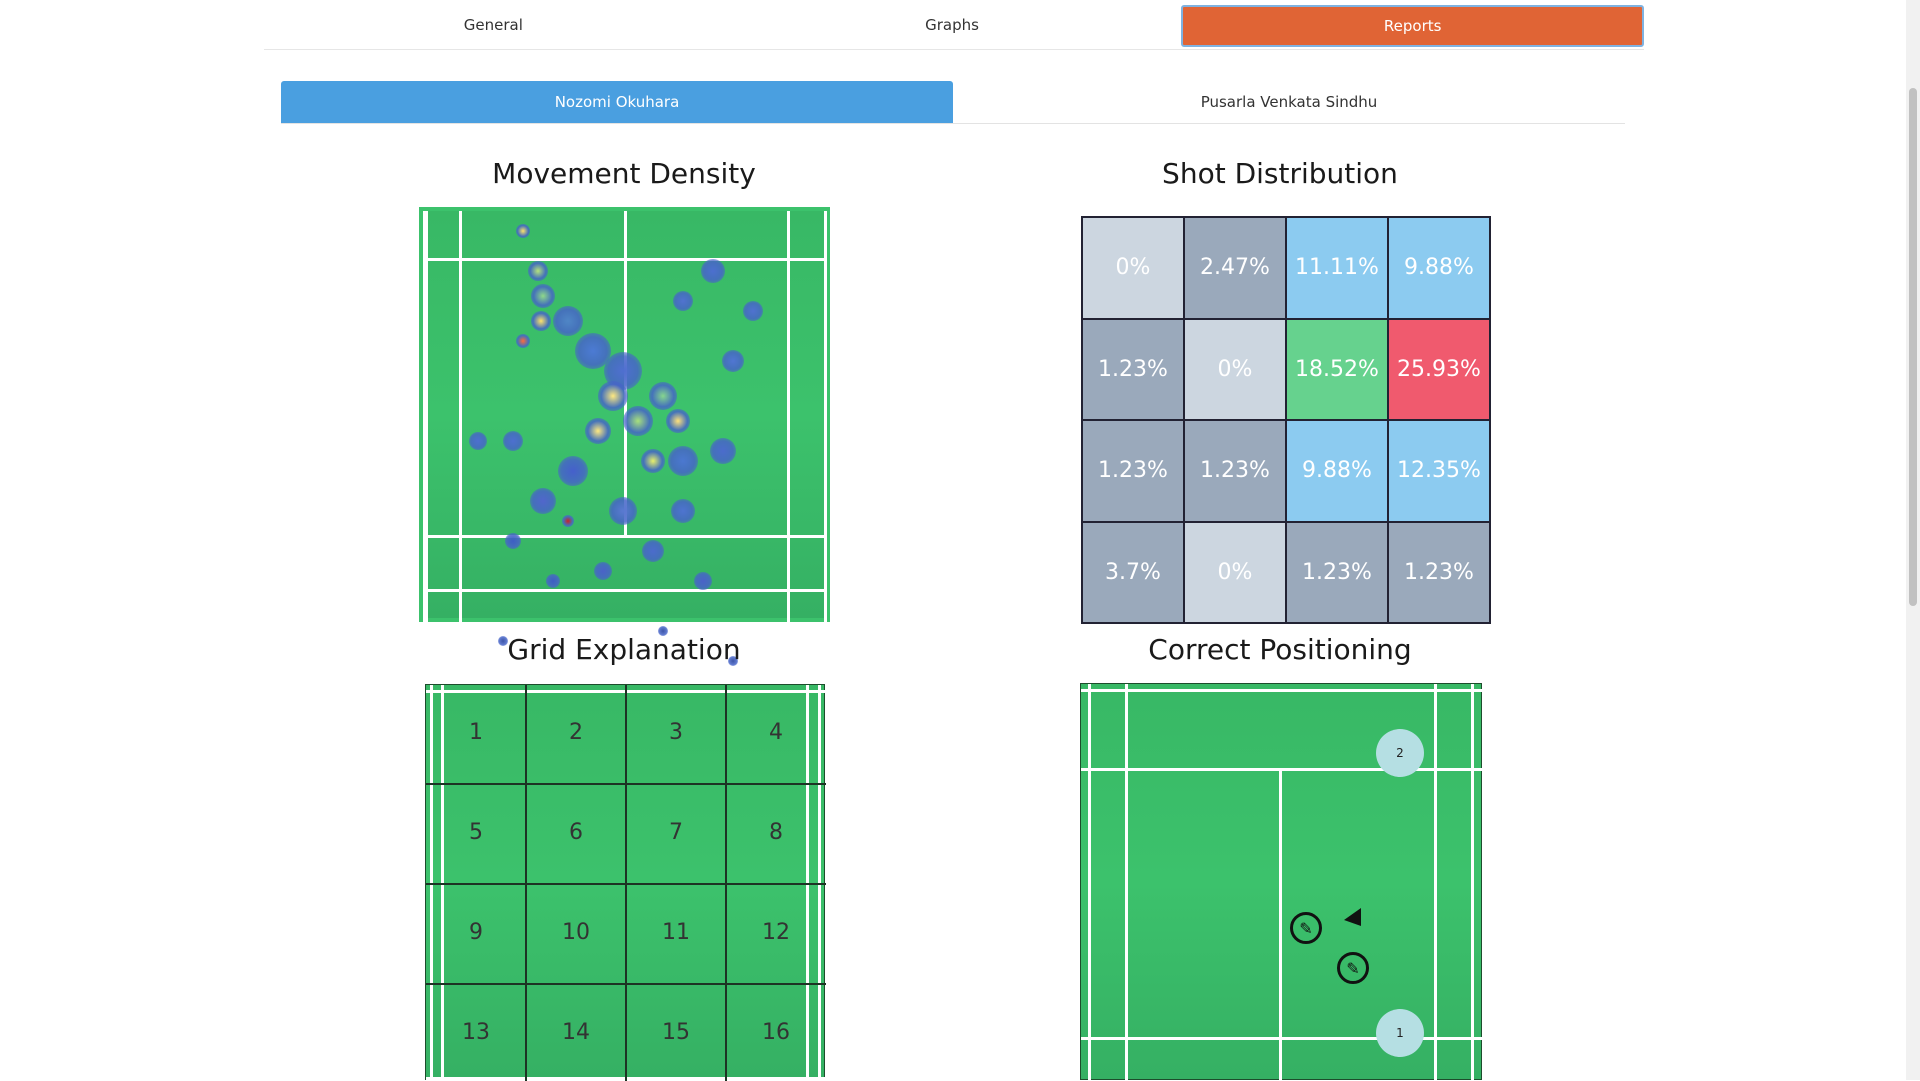 The height and width of the screenshot is (1081, 1920). Describe the element at coordinates (1400, 753) in the screenshot. I see `position-circle-2: 2` at that location.